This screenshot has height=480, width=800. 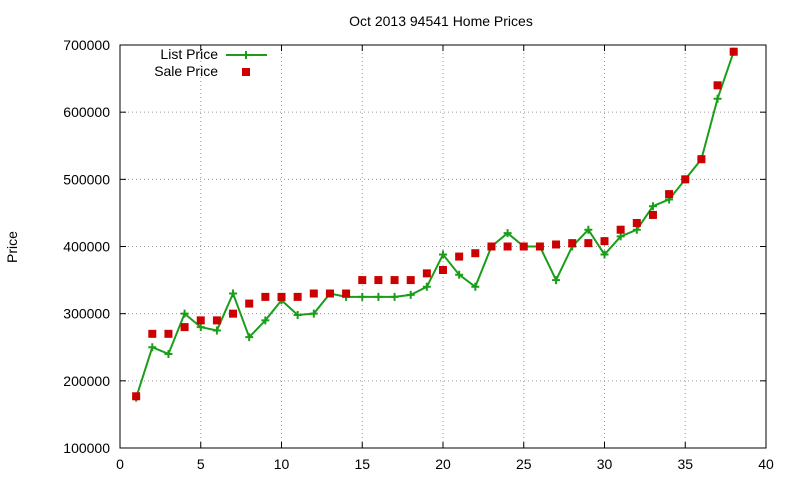 I want to click on y-tick-label: 600000, so click(x=86, y=112).